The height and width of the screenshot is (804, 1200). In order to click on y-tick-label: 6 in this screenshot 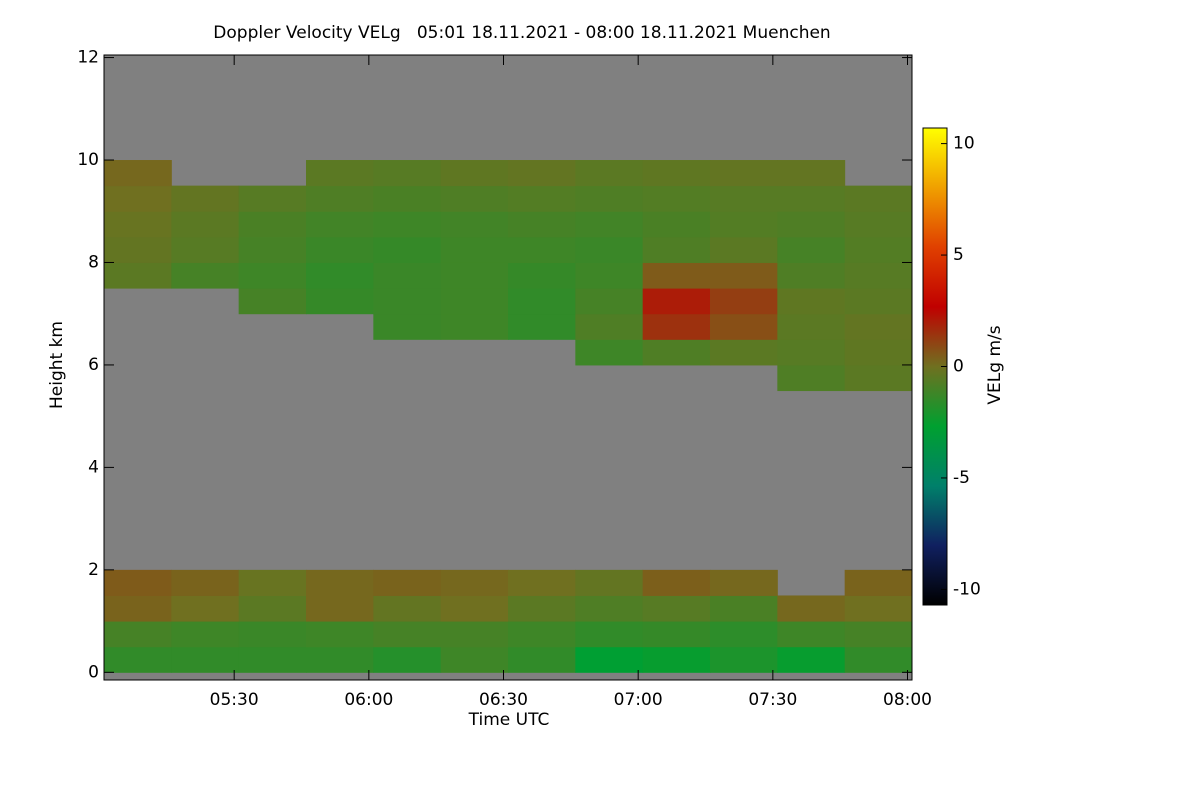, I will do `click(93, 365)`.